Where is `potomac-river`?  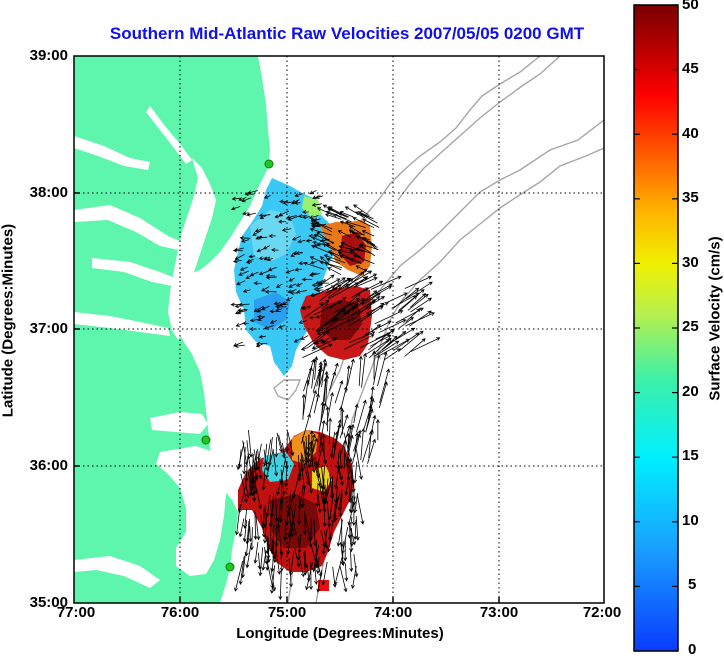 potomac-river is located at coordinates (128, 227).